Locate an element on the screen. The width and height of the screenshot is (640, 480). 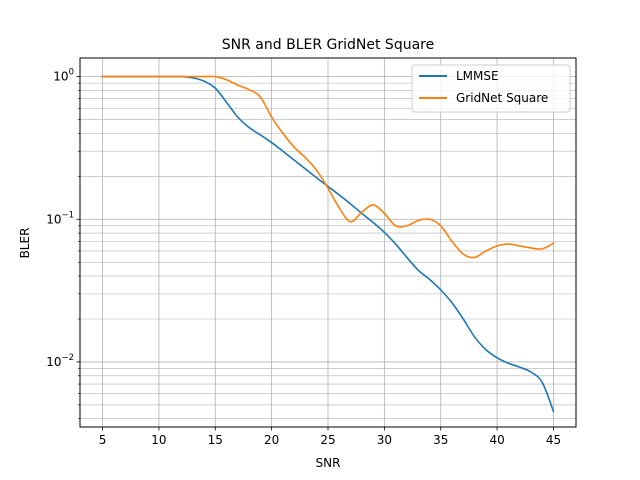
legend-label-lmmse: LMMSE is located at coordinates (477, 76).